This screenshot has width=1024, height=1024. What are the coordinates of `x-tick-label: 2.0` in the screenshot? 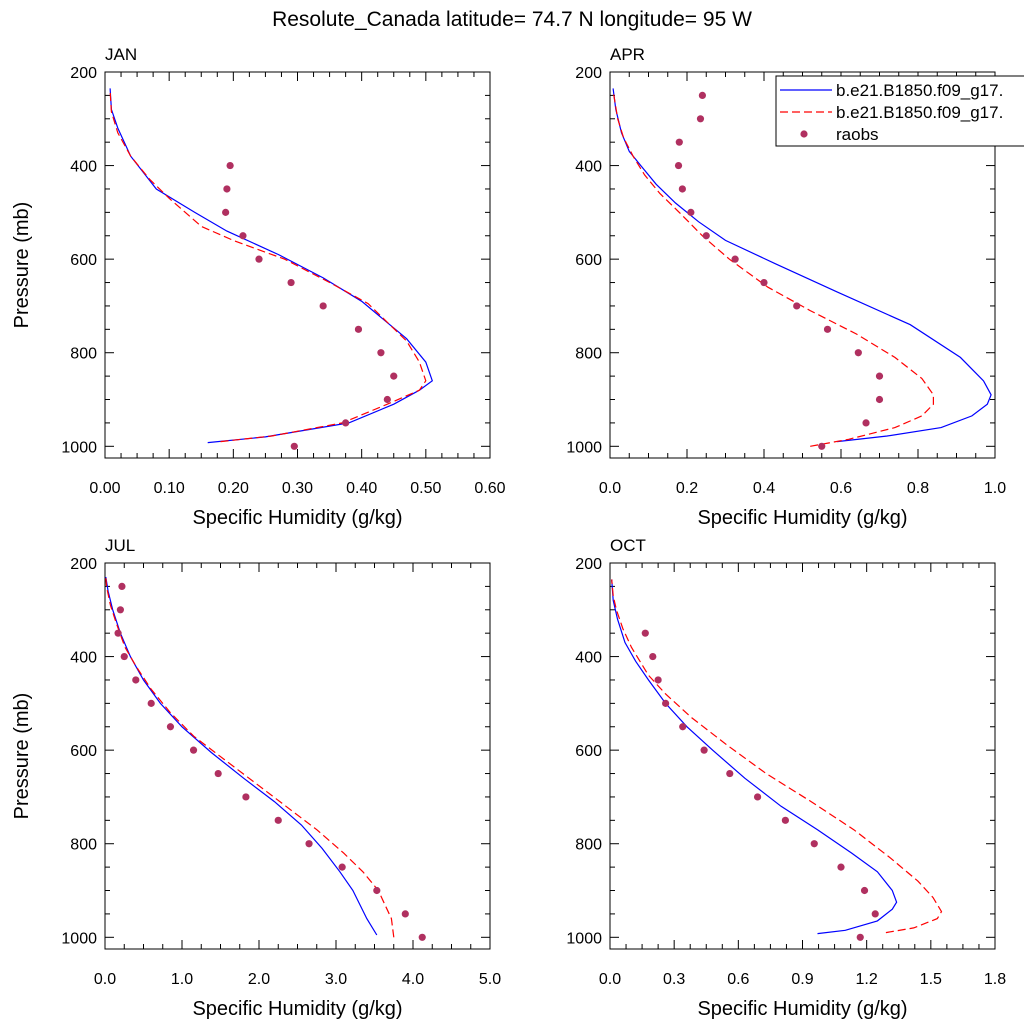 It's located at (259, 979).